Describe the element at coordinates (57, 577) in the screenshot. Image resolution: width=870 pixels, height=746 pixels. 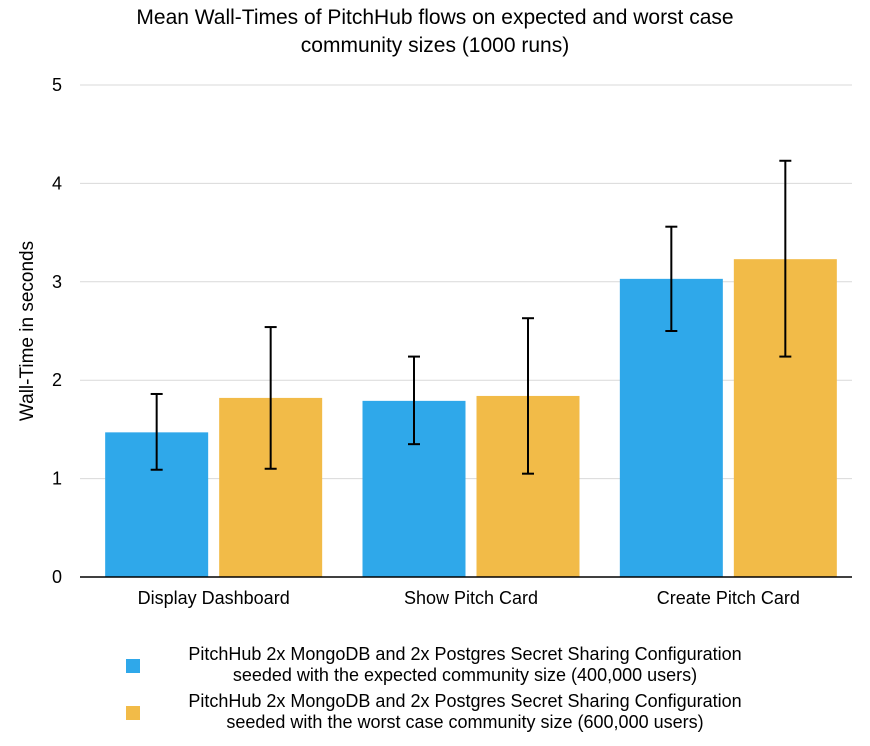
I see `y-tick-label: 0` at that location.